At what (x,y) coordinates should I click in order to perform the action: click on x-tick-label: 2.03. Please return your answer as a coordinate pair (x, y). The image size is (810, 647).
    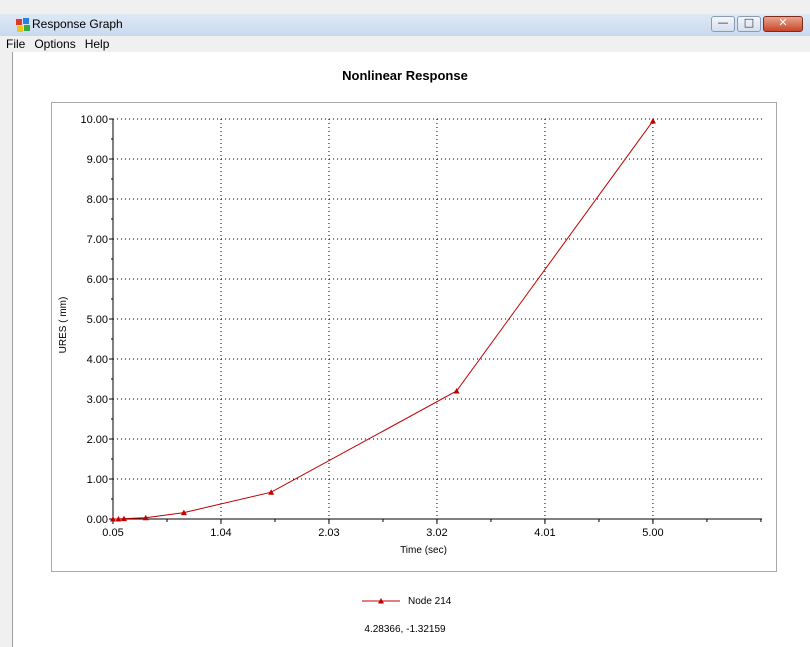
    Looking at the image, I should click on (328, 533).